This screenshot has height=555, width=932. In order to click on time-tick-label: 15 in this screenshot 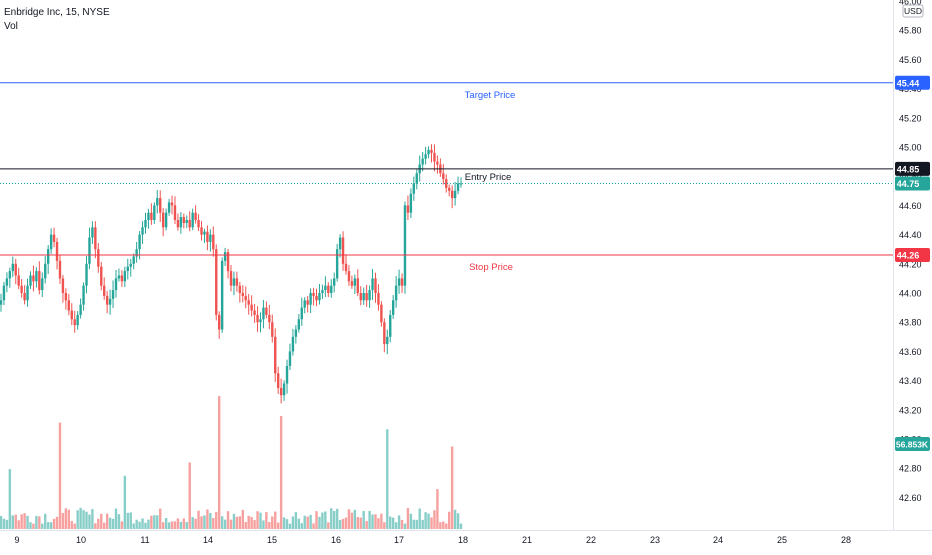, I will do `click(272, 540)`.